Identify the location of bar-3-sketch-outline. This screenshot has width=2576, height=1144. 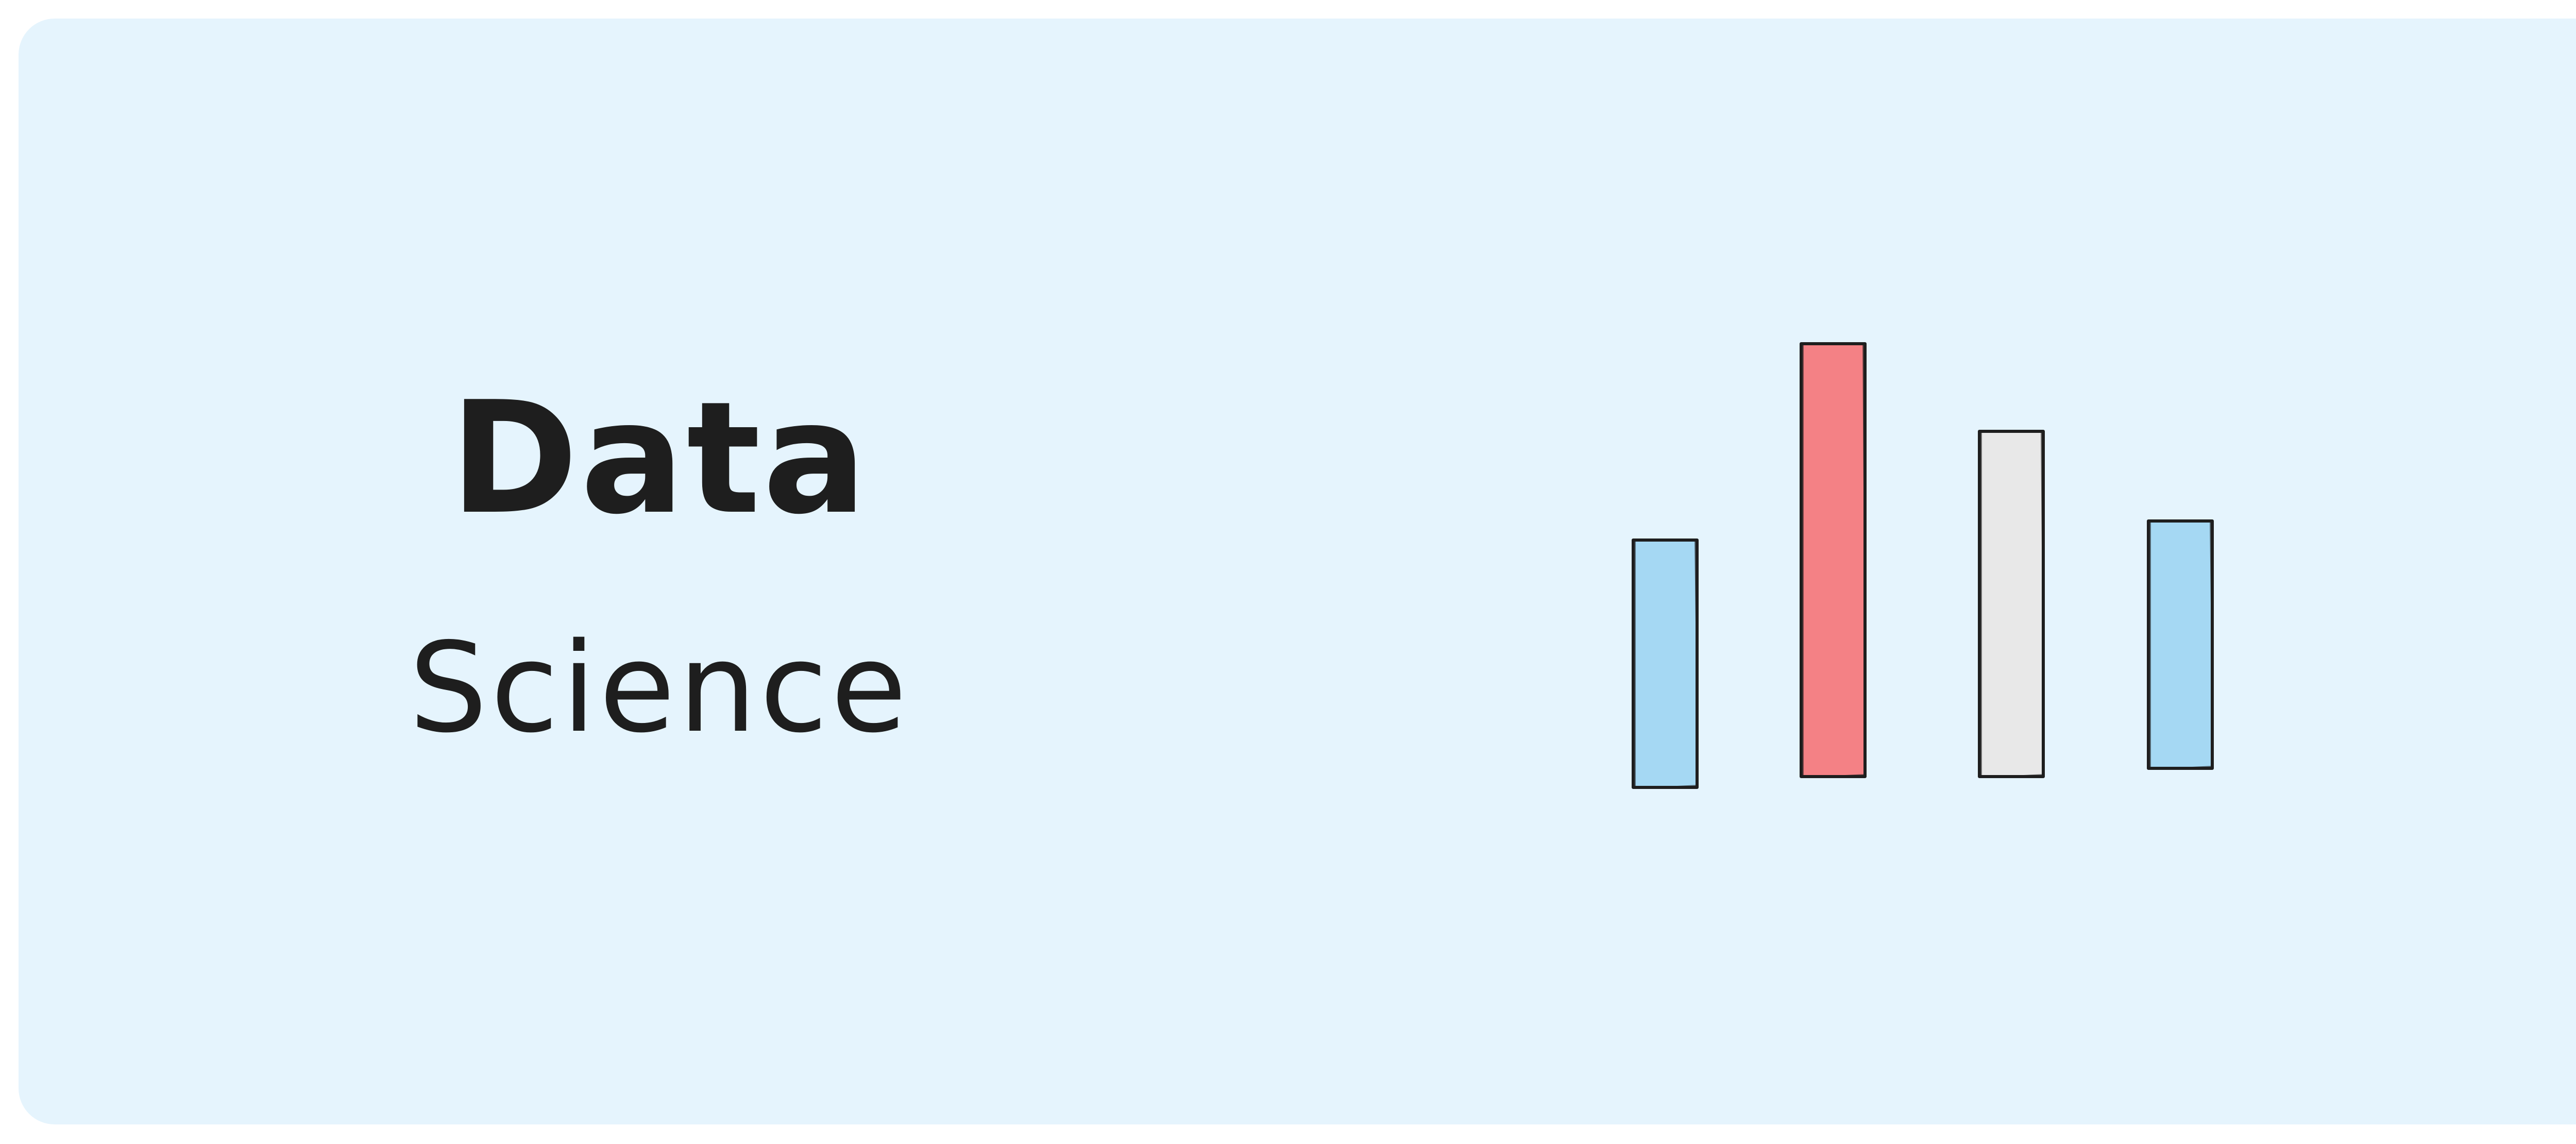
(2013, 604).